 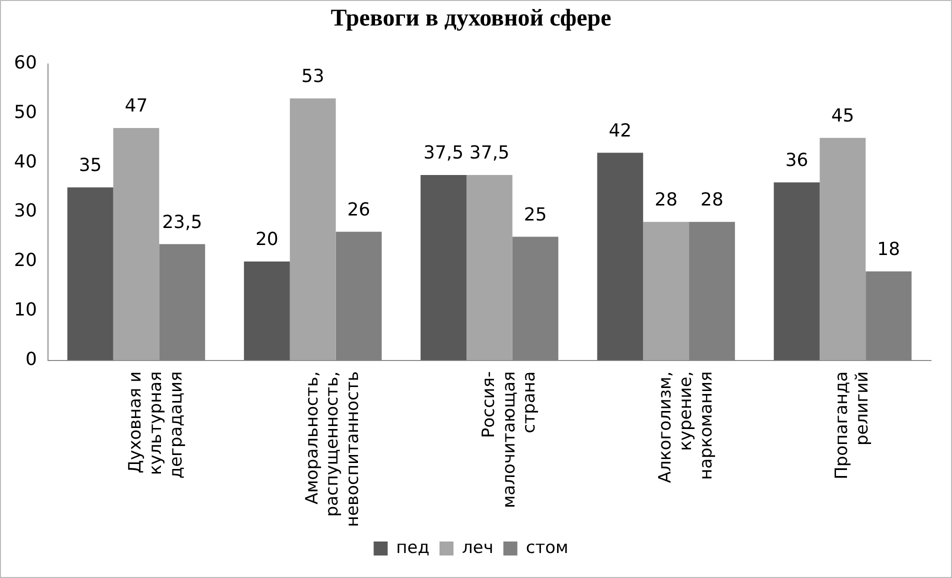 What do you see at coordinates (25, 211) in the screenshot?
I see `y-tick-label: 30` at bounding box center [25, 211].